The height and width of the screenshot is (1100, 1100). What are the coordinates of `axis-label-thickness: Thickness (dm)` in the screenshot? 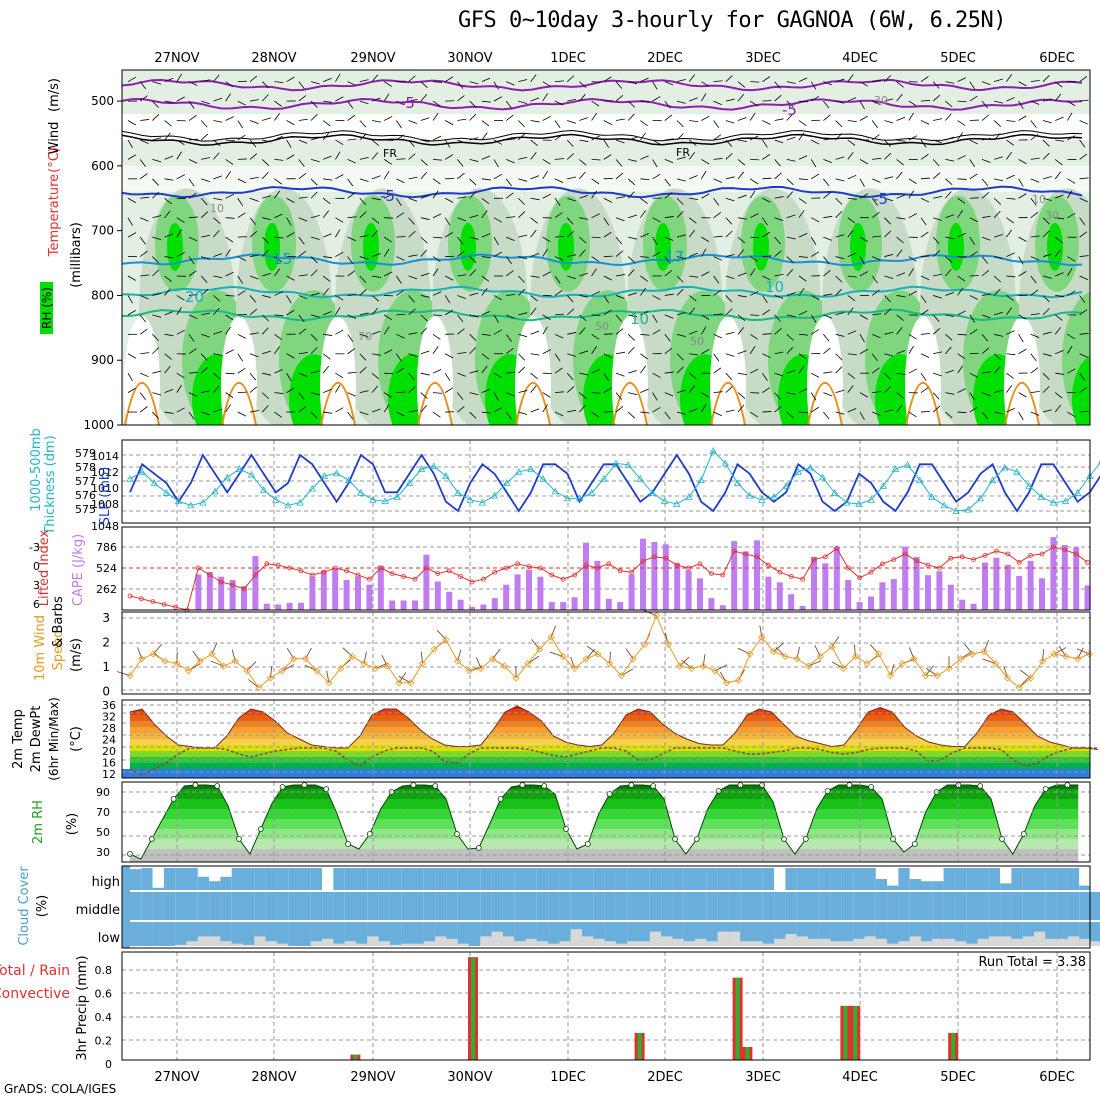 It's located at (50, 485).